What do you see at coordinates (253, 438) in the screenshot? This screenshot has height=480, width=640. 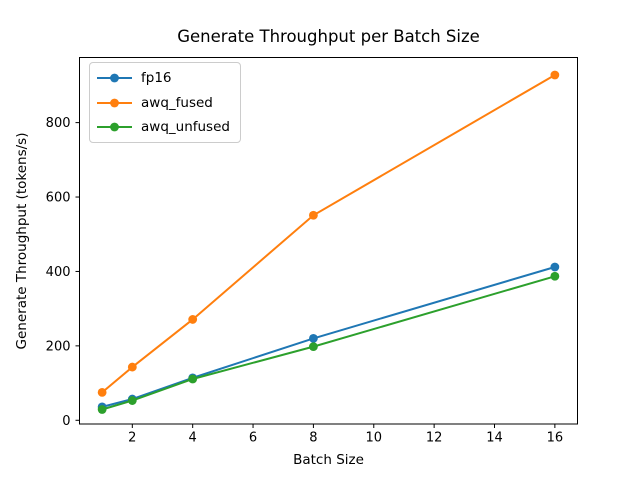 I see `x-tick-label: 6` at bounding box center [253, 438].